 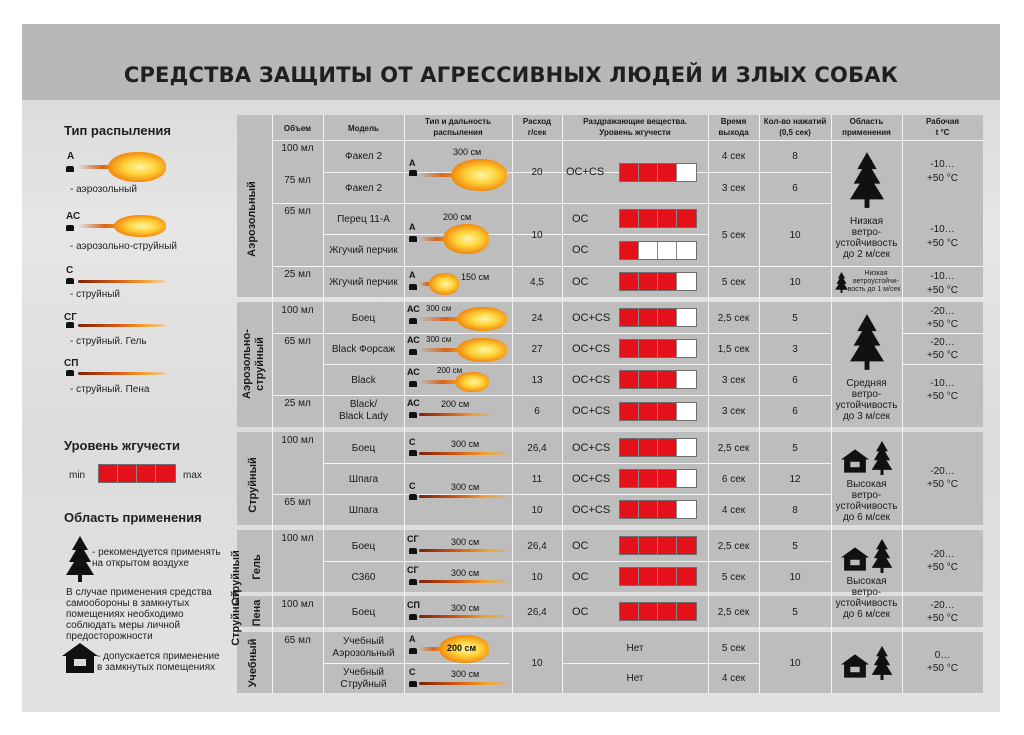 I want to click on row-1-model: Факел 2, so click(x=363, y=188).